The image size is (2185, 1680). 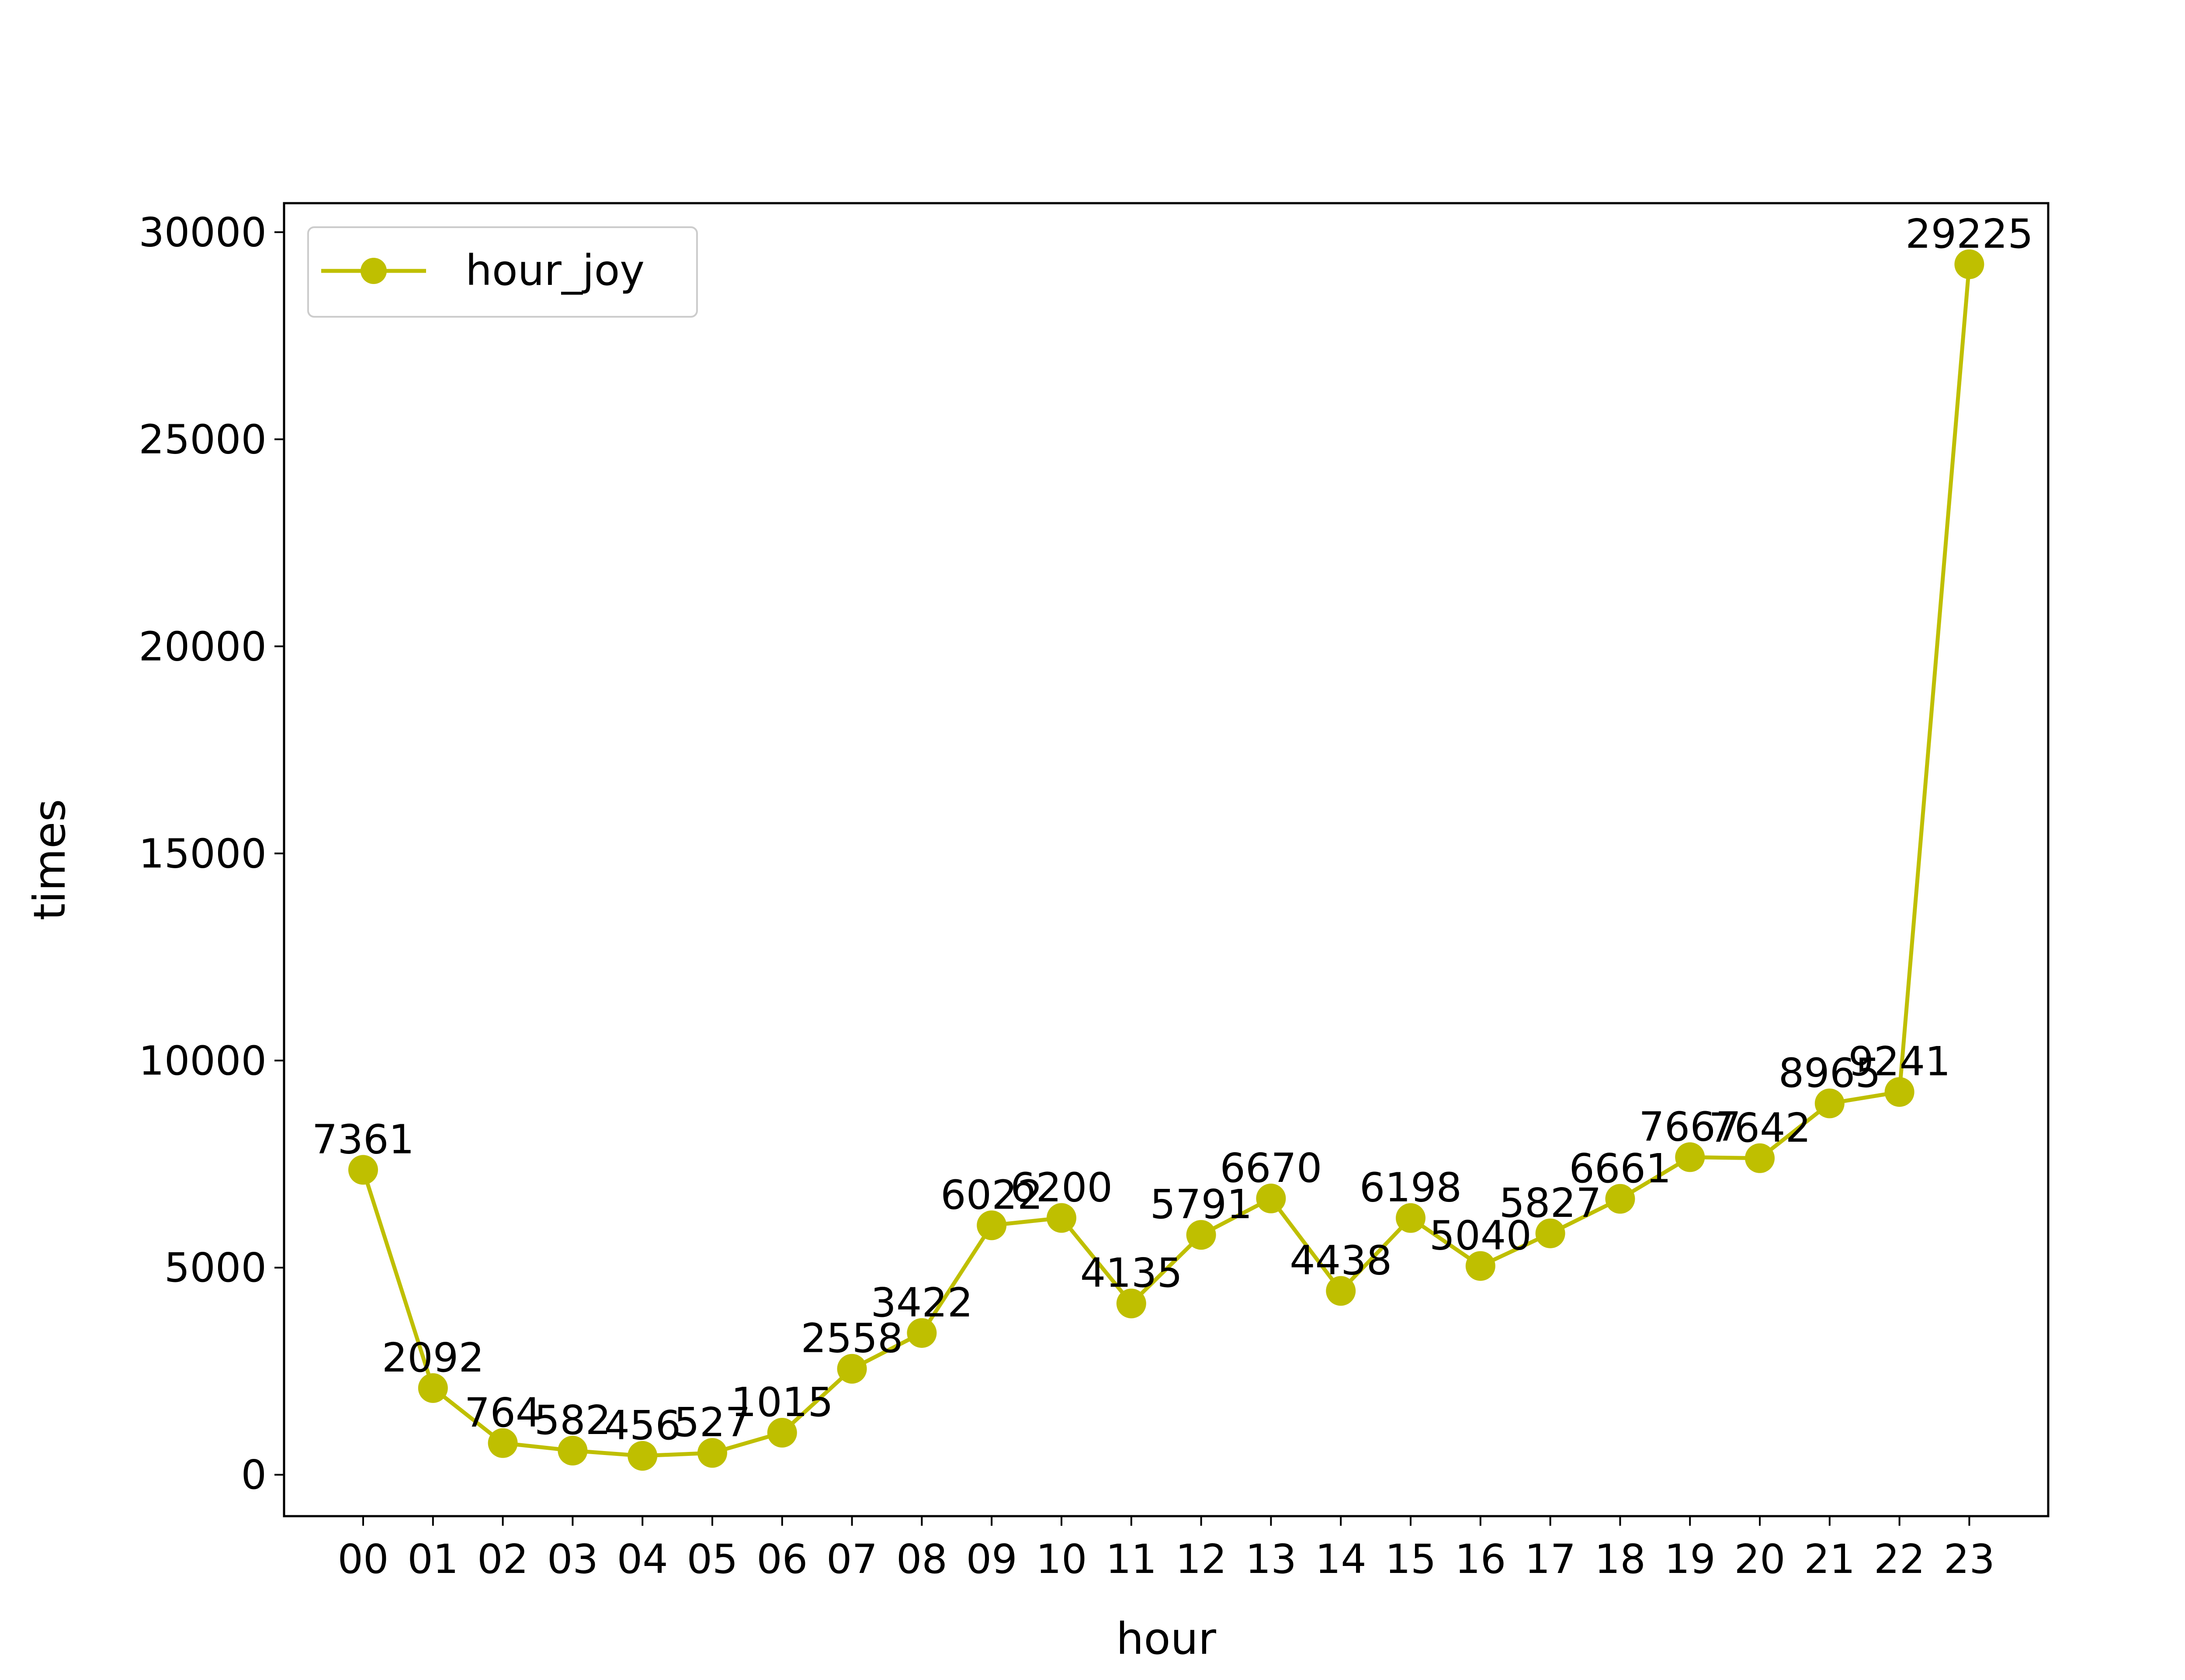 I want to click on x-tick-label: 09, so click(x=992, y=1559).